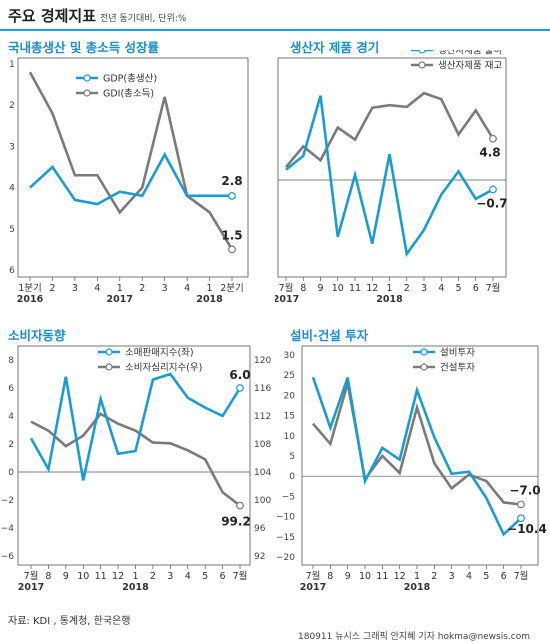  Describe the element at coordinates (470, 53) in the screenshot. I see `legend-label: 생산자제품 출하` at that location.